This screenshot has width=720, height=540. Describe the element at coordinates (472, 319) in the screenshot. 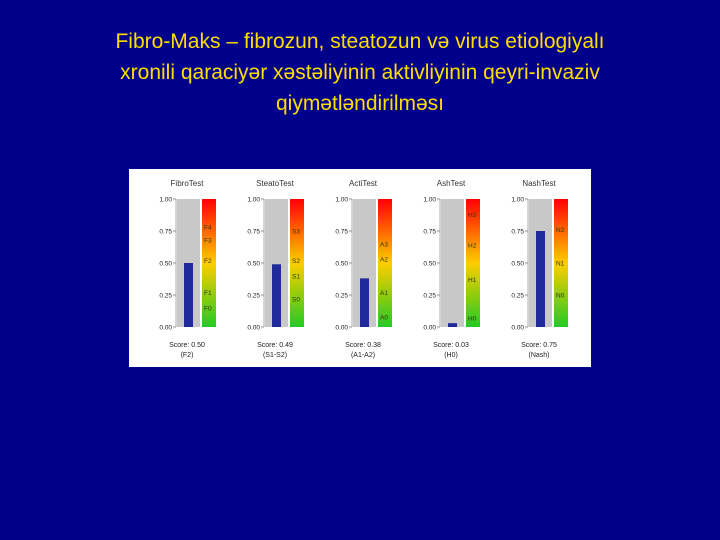

I see `ashtest-zone-label: H0` at that location.